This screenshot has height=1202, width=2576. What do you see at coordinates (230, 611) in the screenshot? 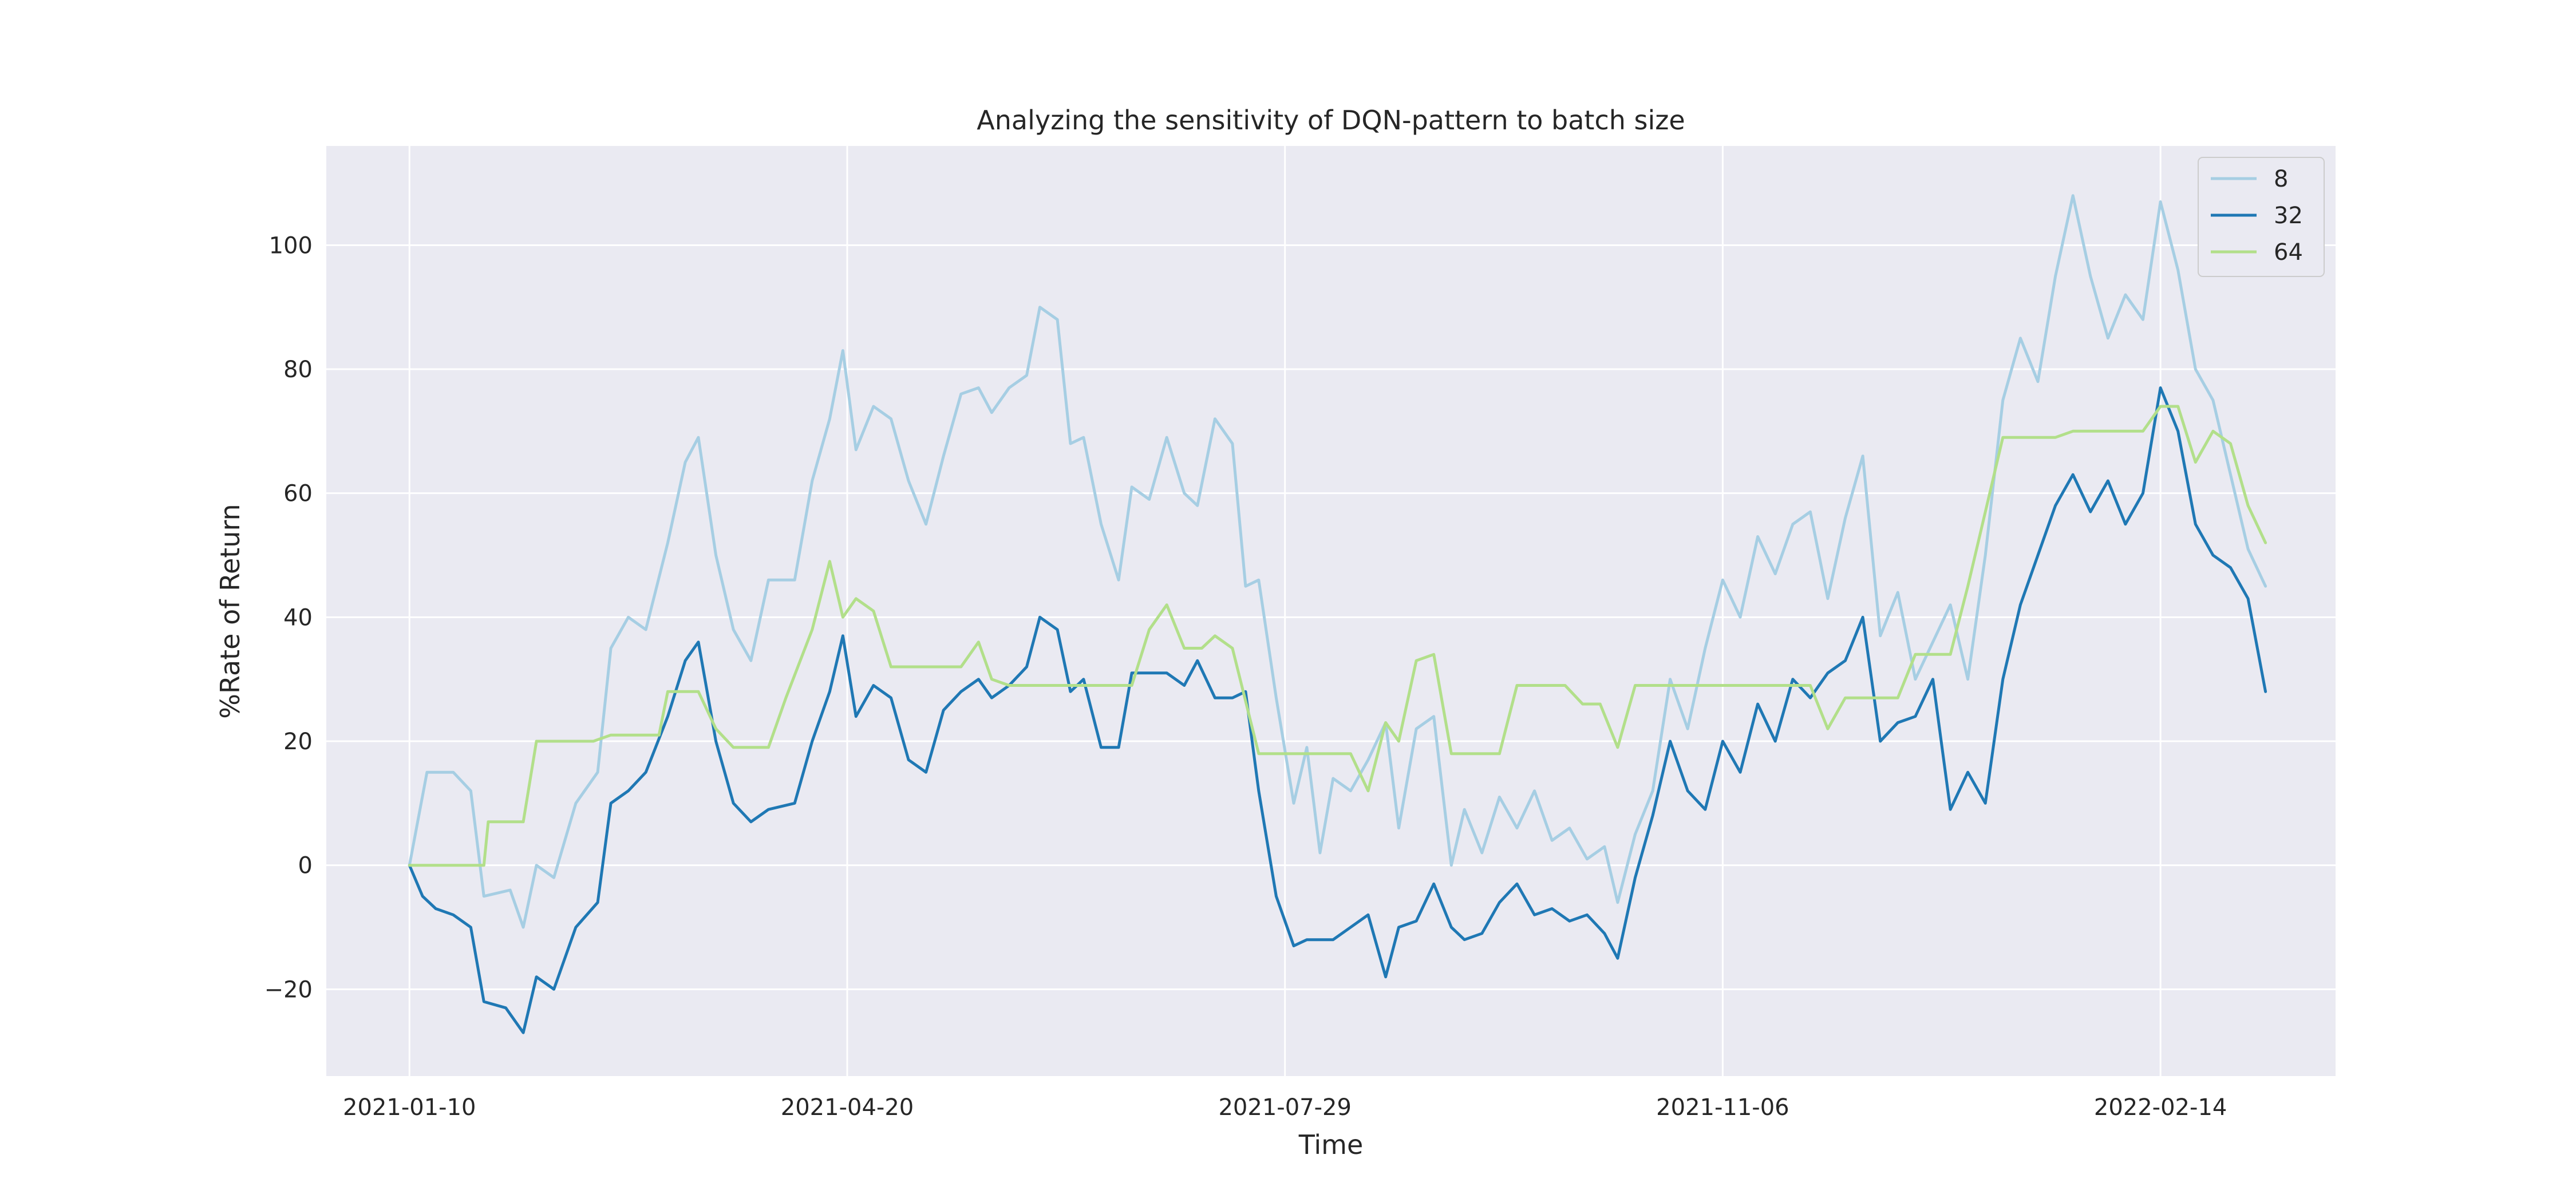
I see `y-axis-title: %Rate of Return` at bounding box center [230, 611].